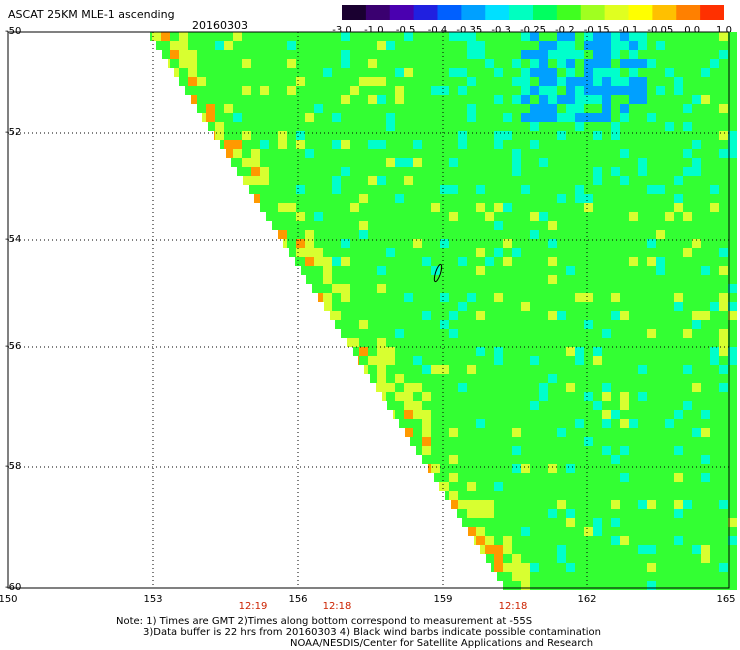 The height and width of the screenshot is (650, 740). What do you see at coordinates (501, 30) in the screenshot?
I see `colorbar-tick-label: -0.3` at bounding box center [501, 30].